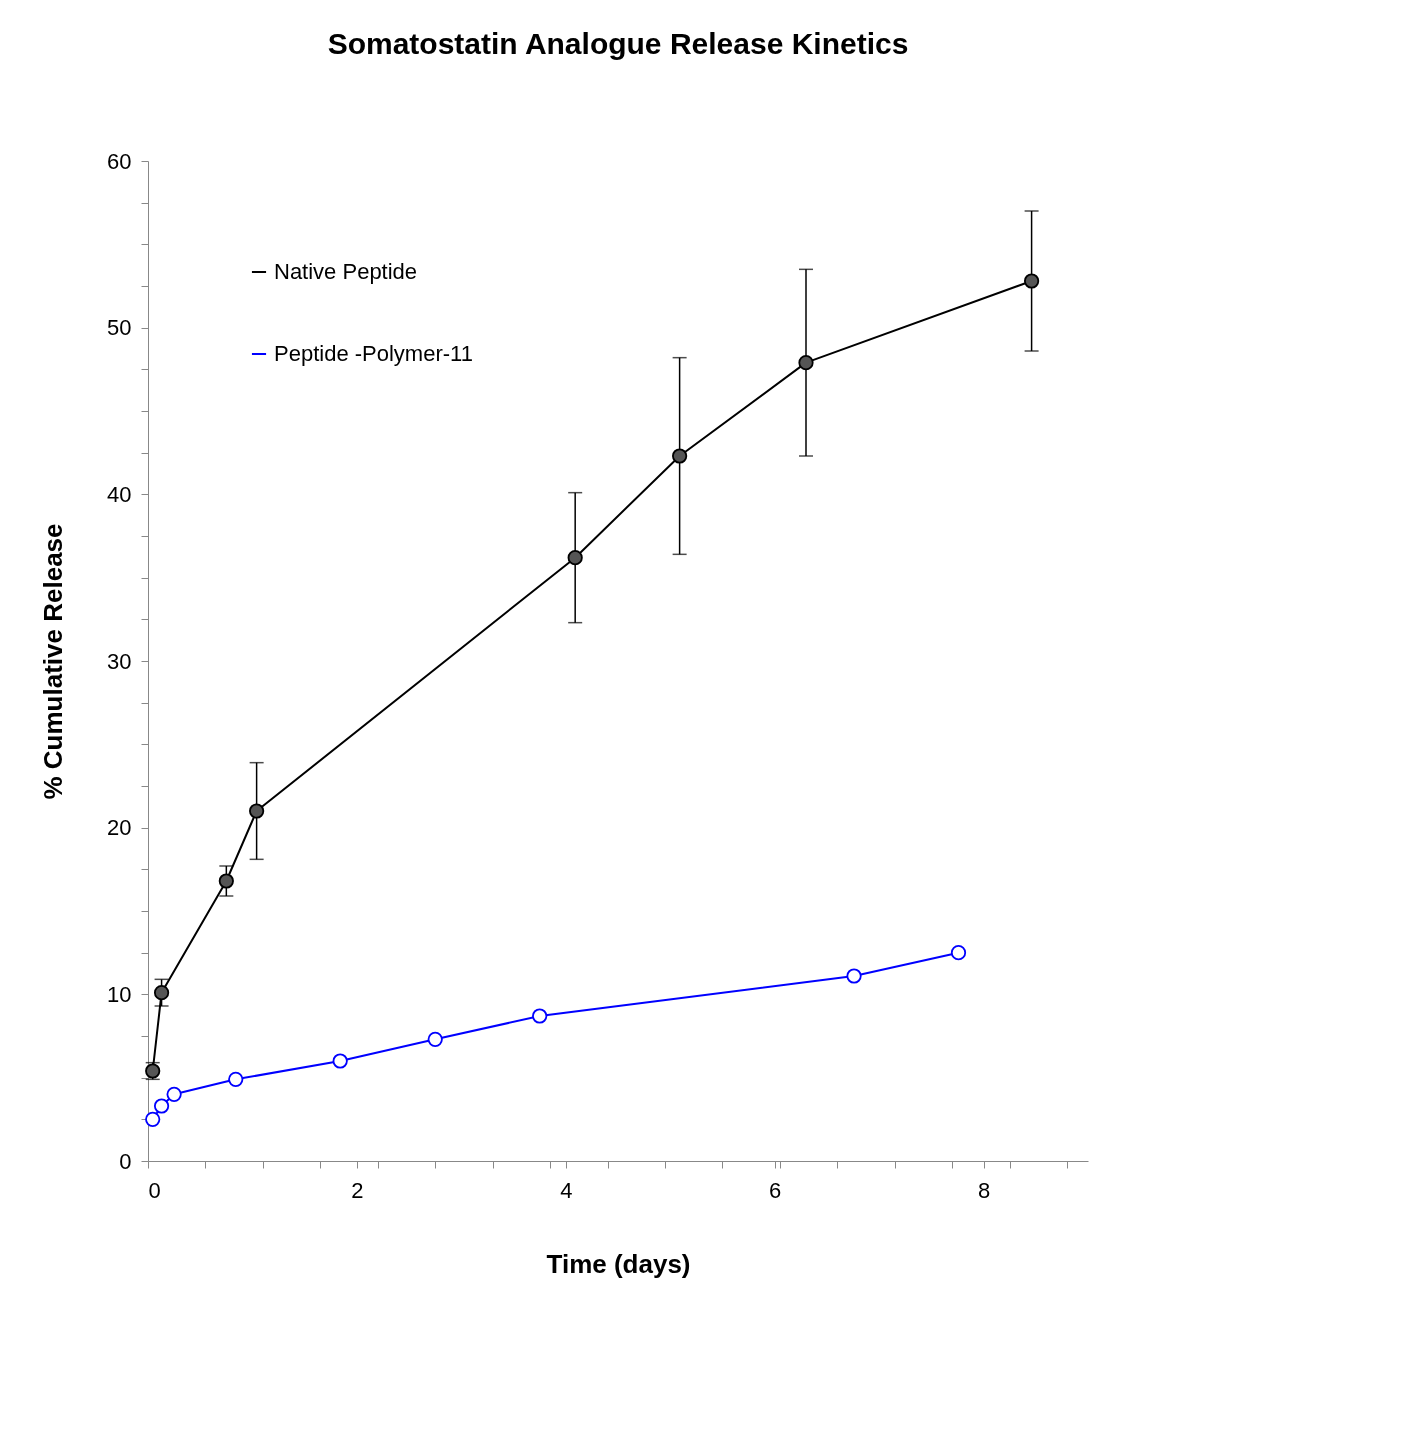  I want to click on chart-title: Somatostatin Analogue Release Kinetics, so click(618, 43).